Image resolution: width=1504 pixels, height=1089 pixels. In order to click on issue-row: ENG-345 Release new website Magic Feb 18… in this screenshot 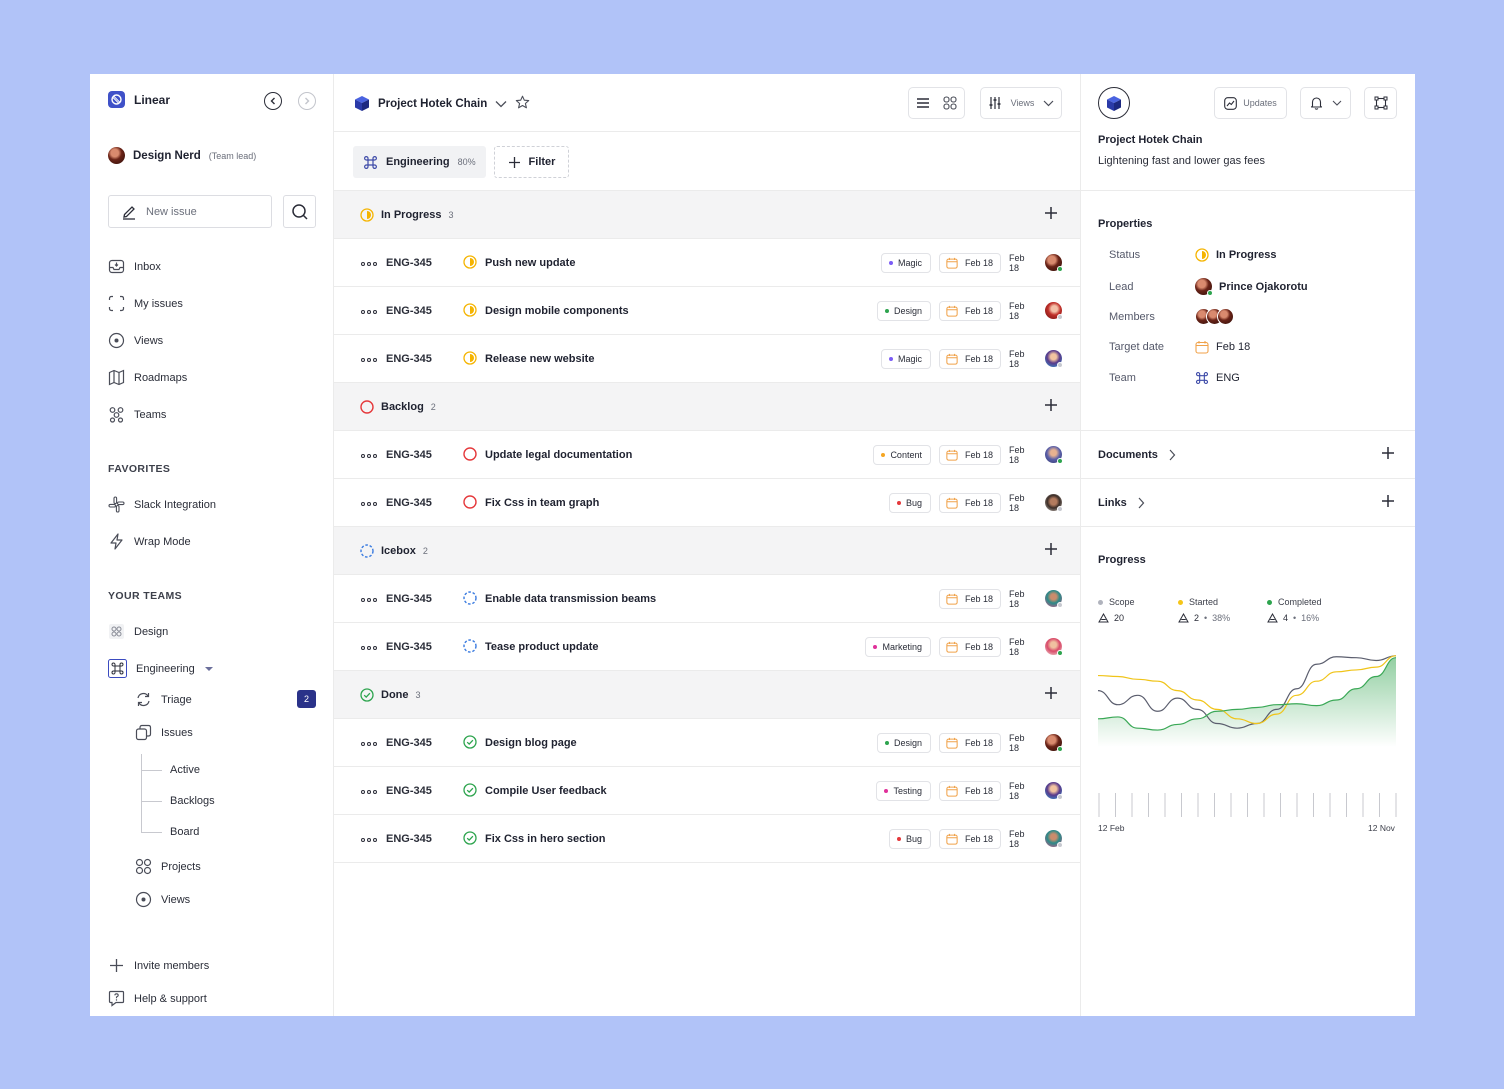, I will do `click(707, 359)`.